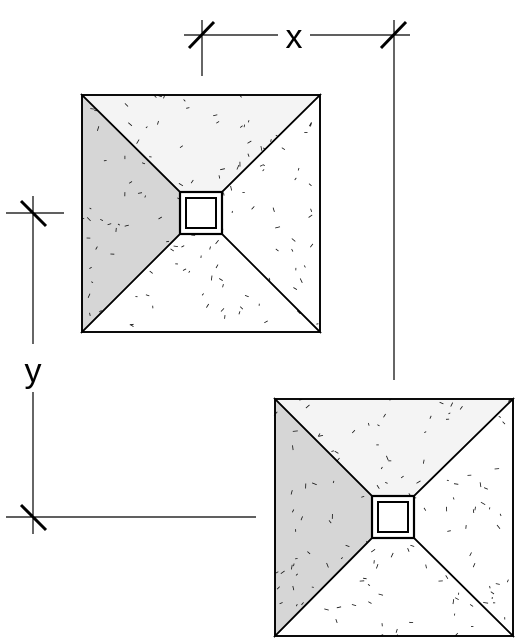  I want to click on tick-mark-right, so click(393, 35).